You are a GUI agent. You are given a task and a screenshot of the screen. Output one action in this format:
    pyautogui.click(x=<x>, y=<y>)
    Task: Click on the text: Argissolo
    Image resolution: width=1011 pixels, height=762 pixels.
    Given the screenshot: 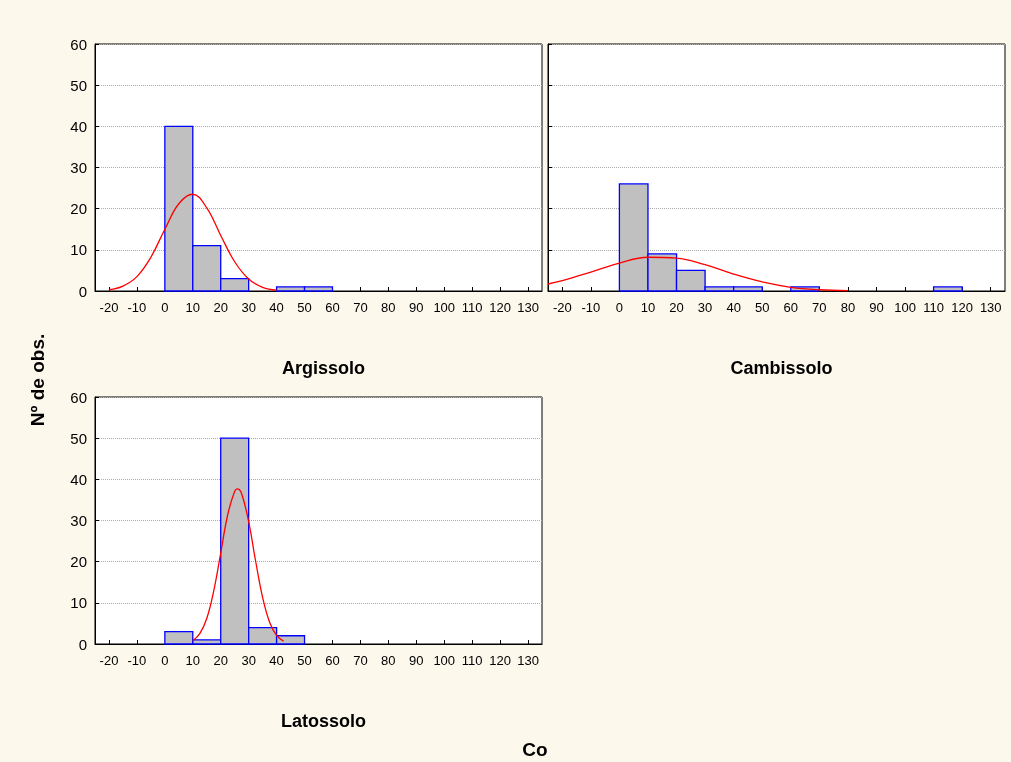 What is the action you would take?
    pyautogui.click(x=323, y=368)
    